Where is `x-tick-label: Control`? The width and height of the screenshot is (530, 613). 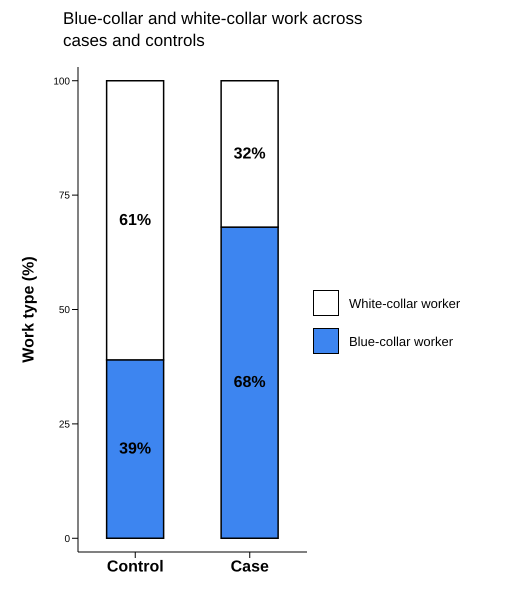 x-tick-label: Control is located at coordinates (135, 567).